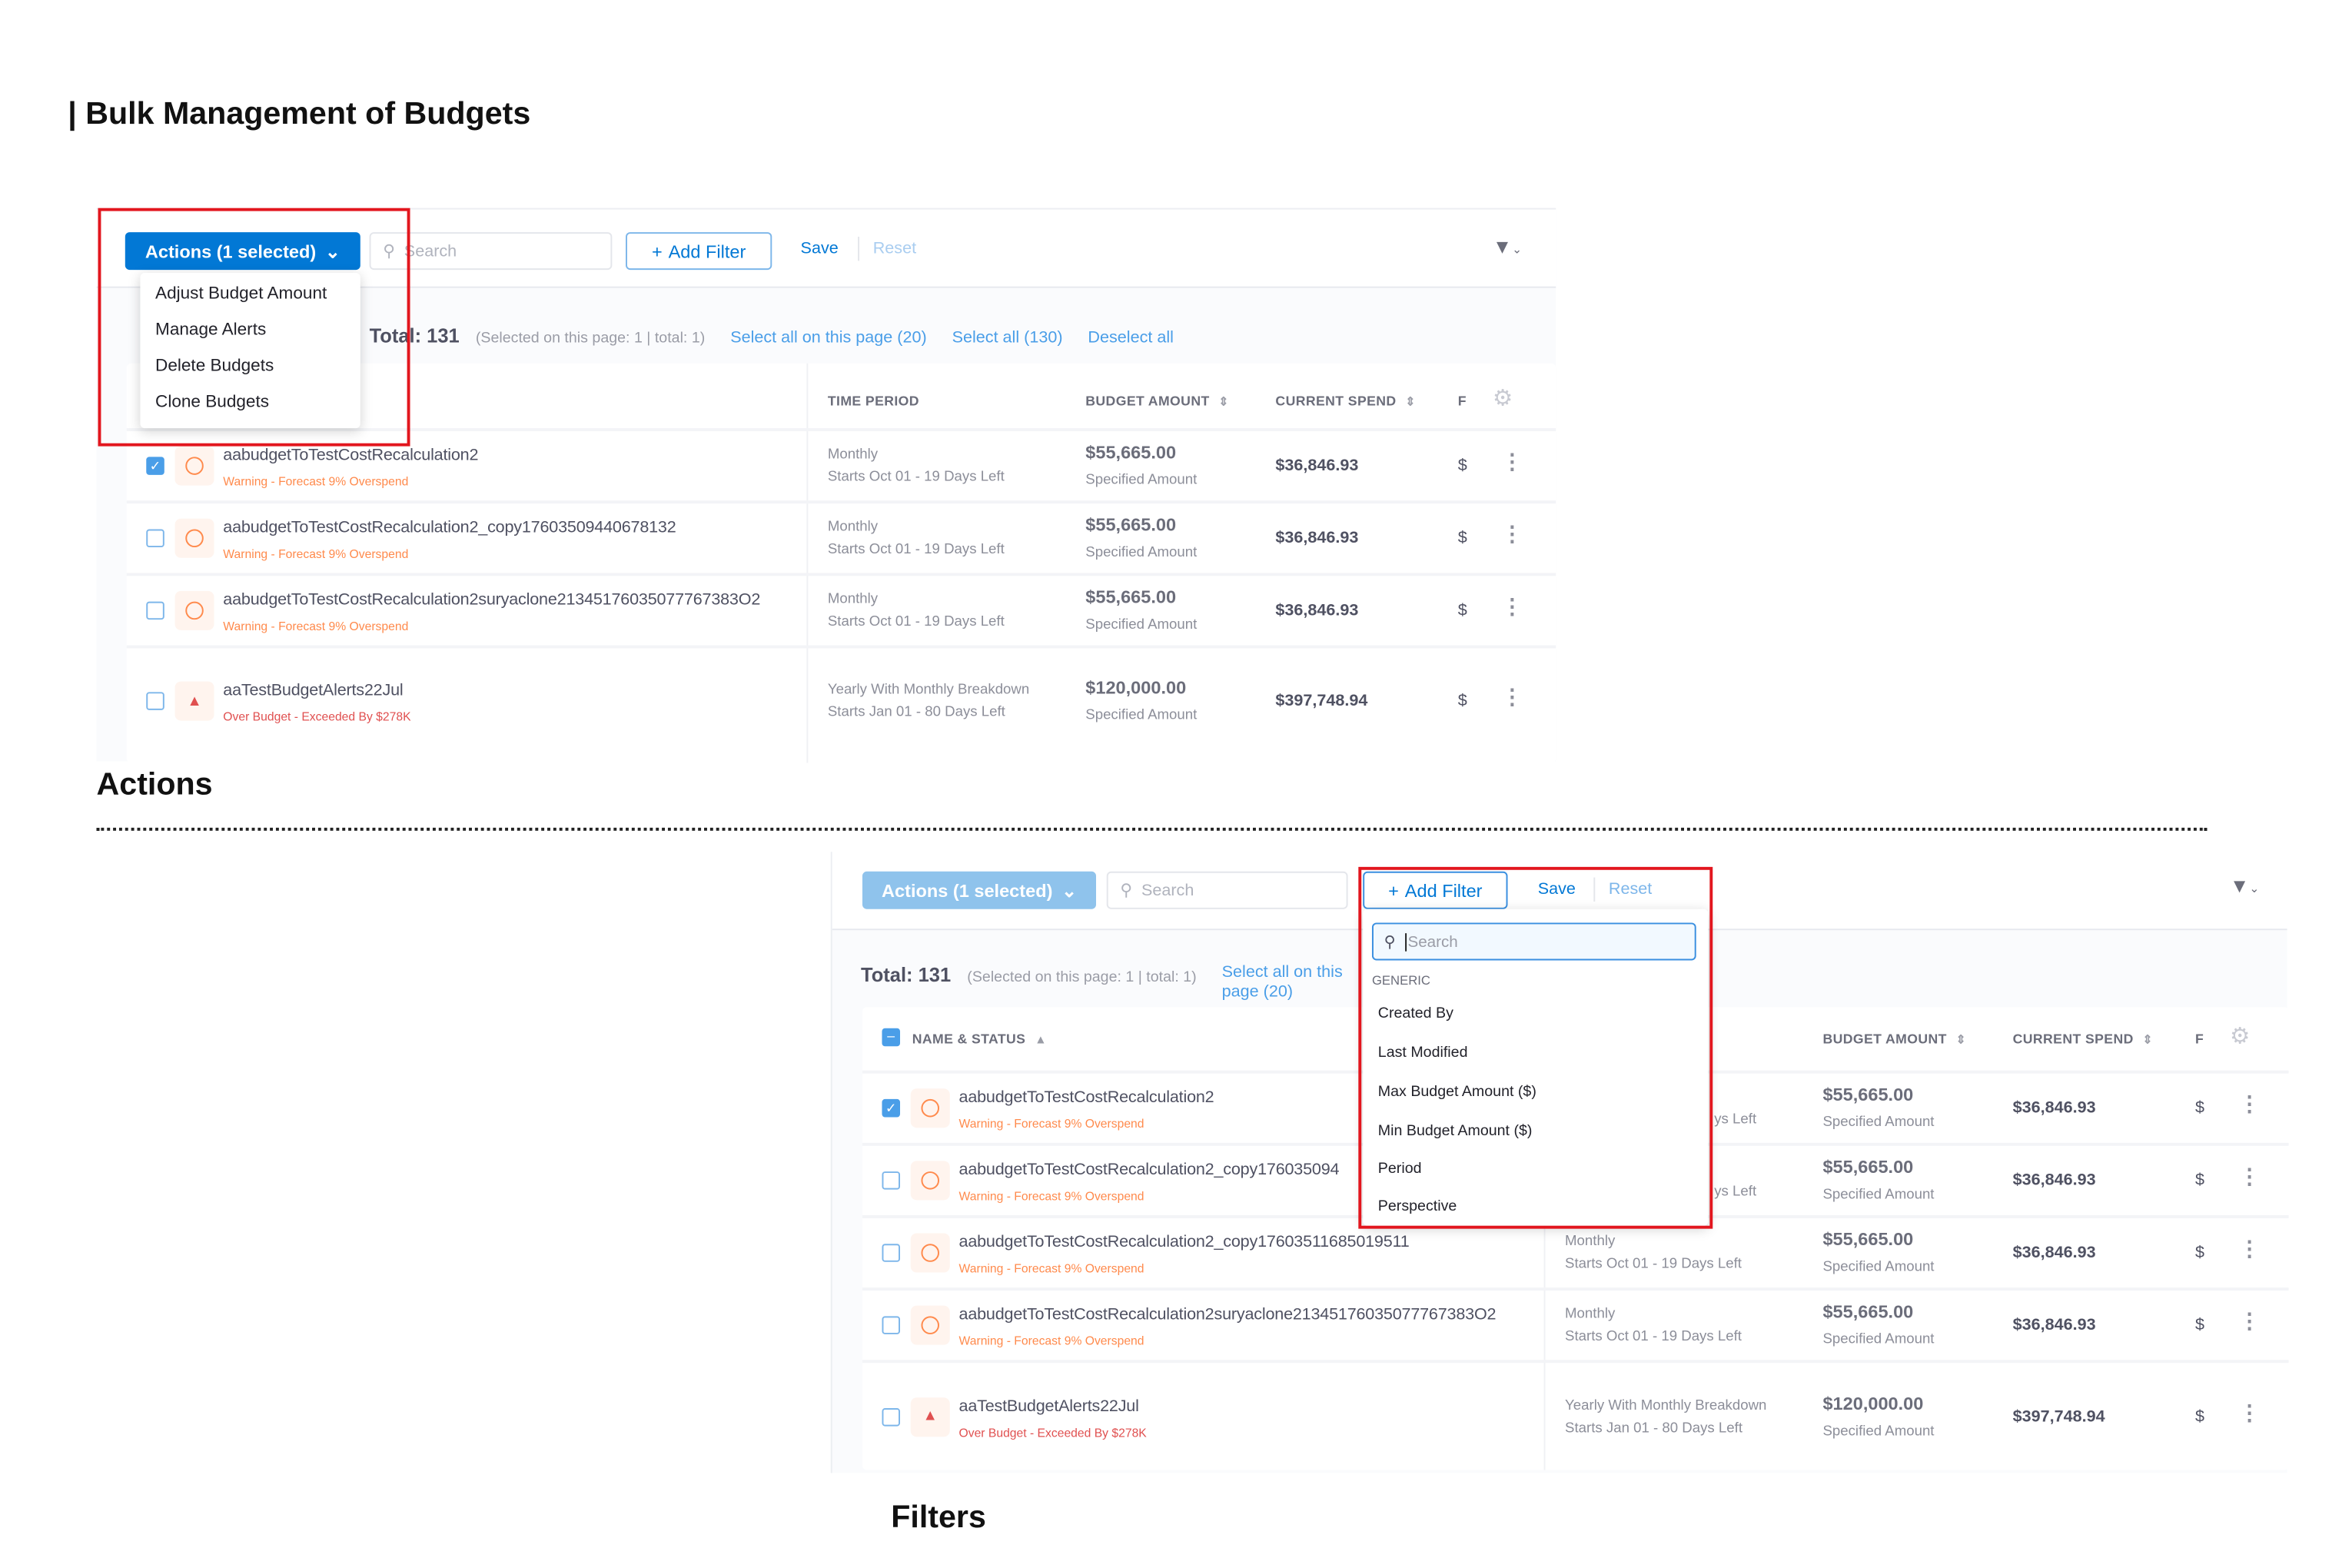 The width and height of the screenshot is (2352, 1568). I want to click on time-period: Monthly Starts Oct 01 - 19 Days Left, so click(1653, 1325).